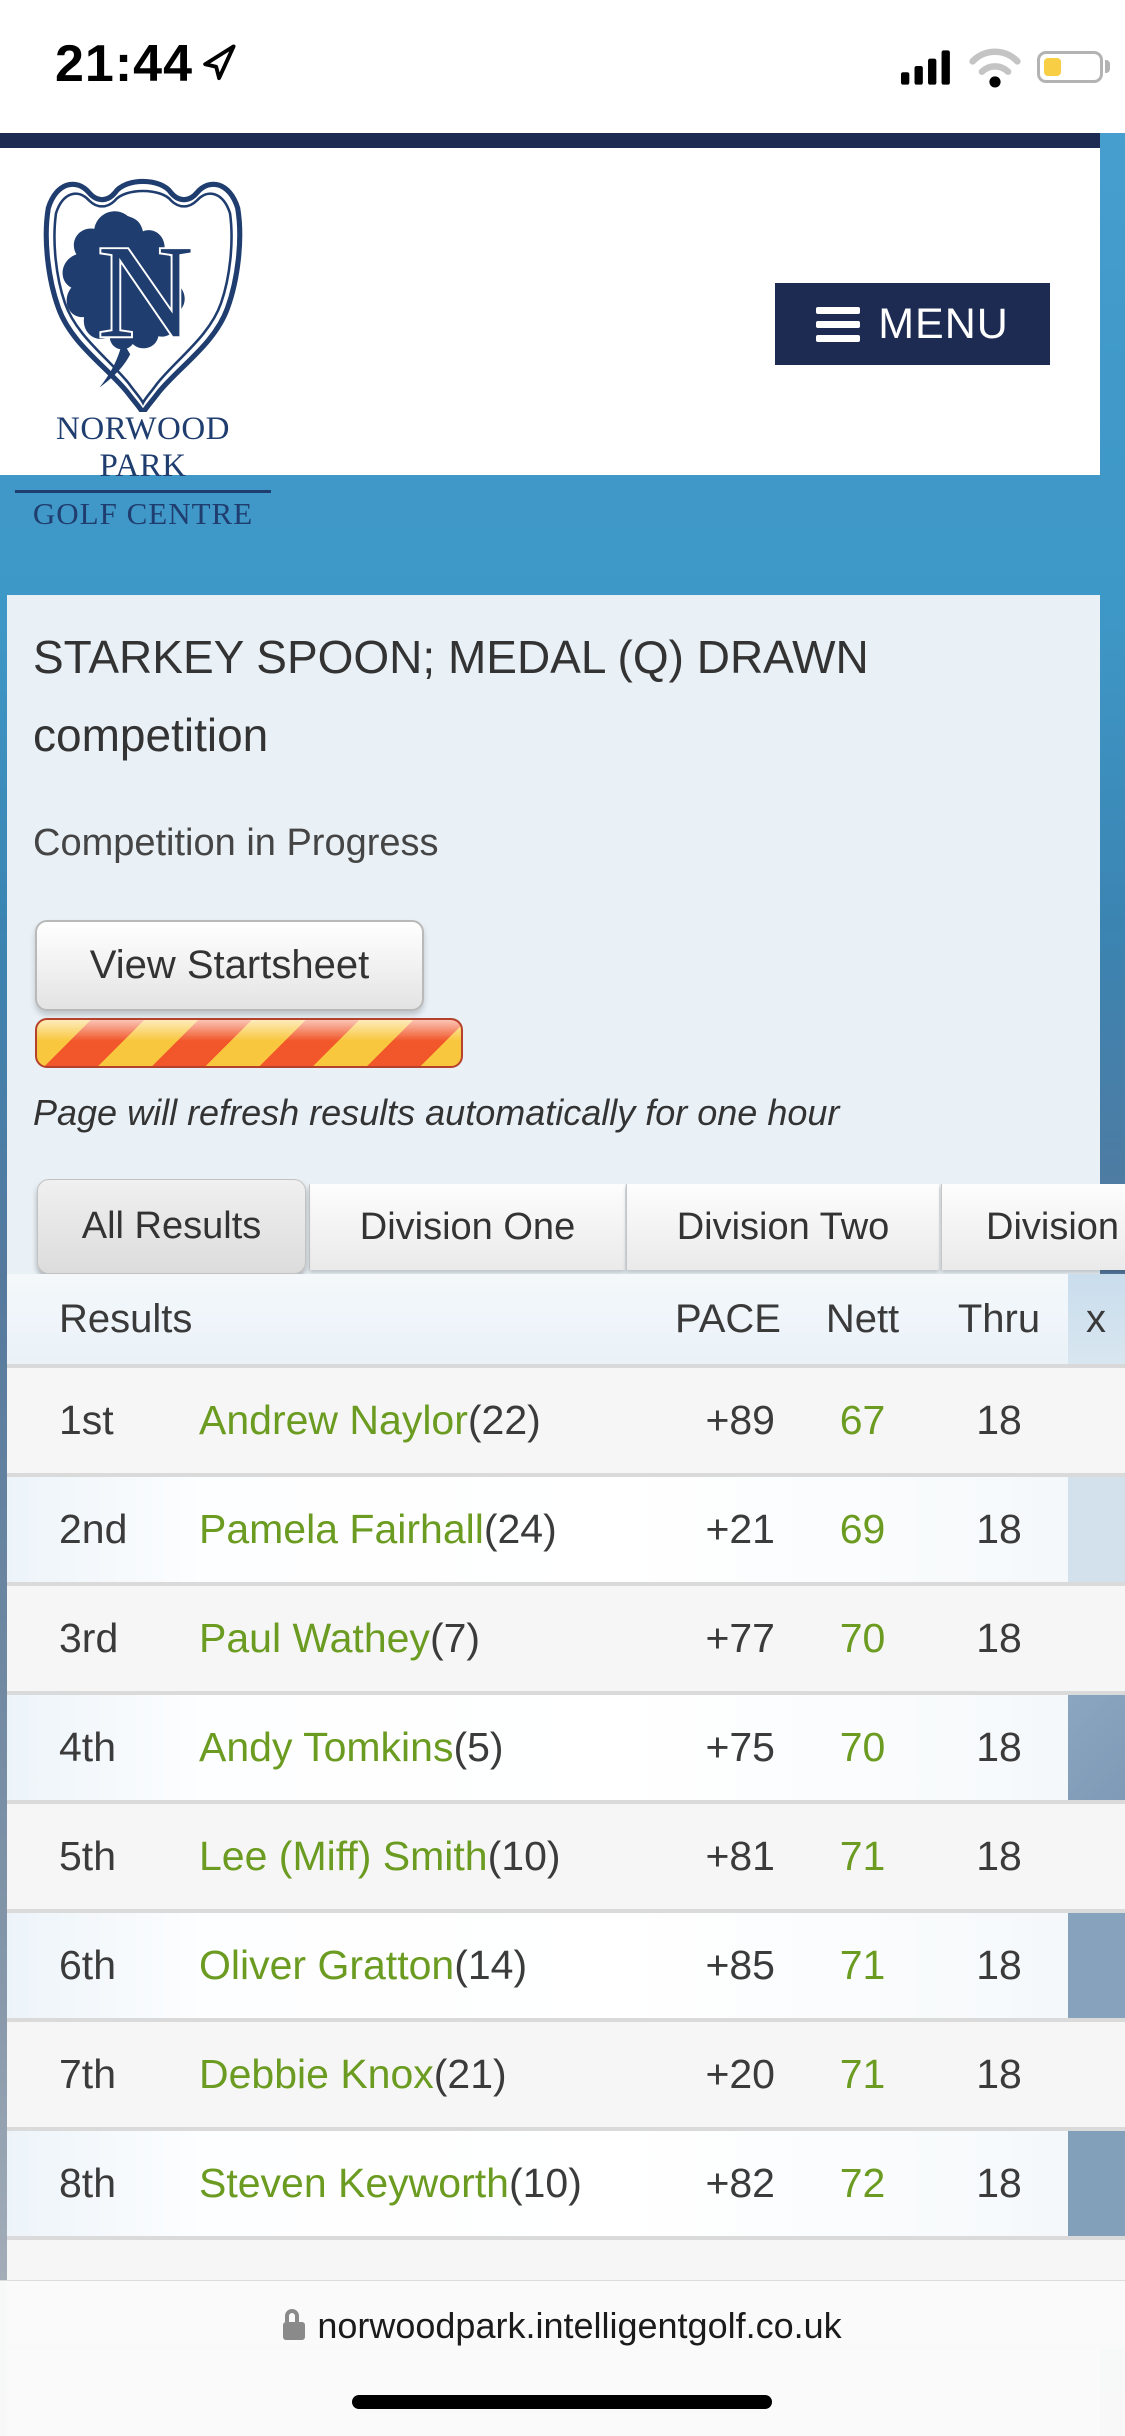 The image size is (1125, 2436). I want to click on table-row: 2nd Pamela Fairhall(24) +21 69 18, so click(566, 1531).